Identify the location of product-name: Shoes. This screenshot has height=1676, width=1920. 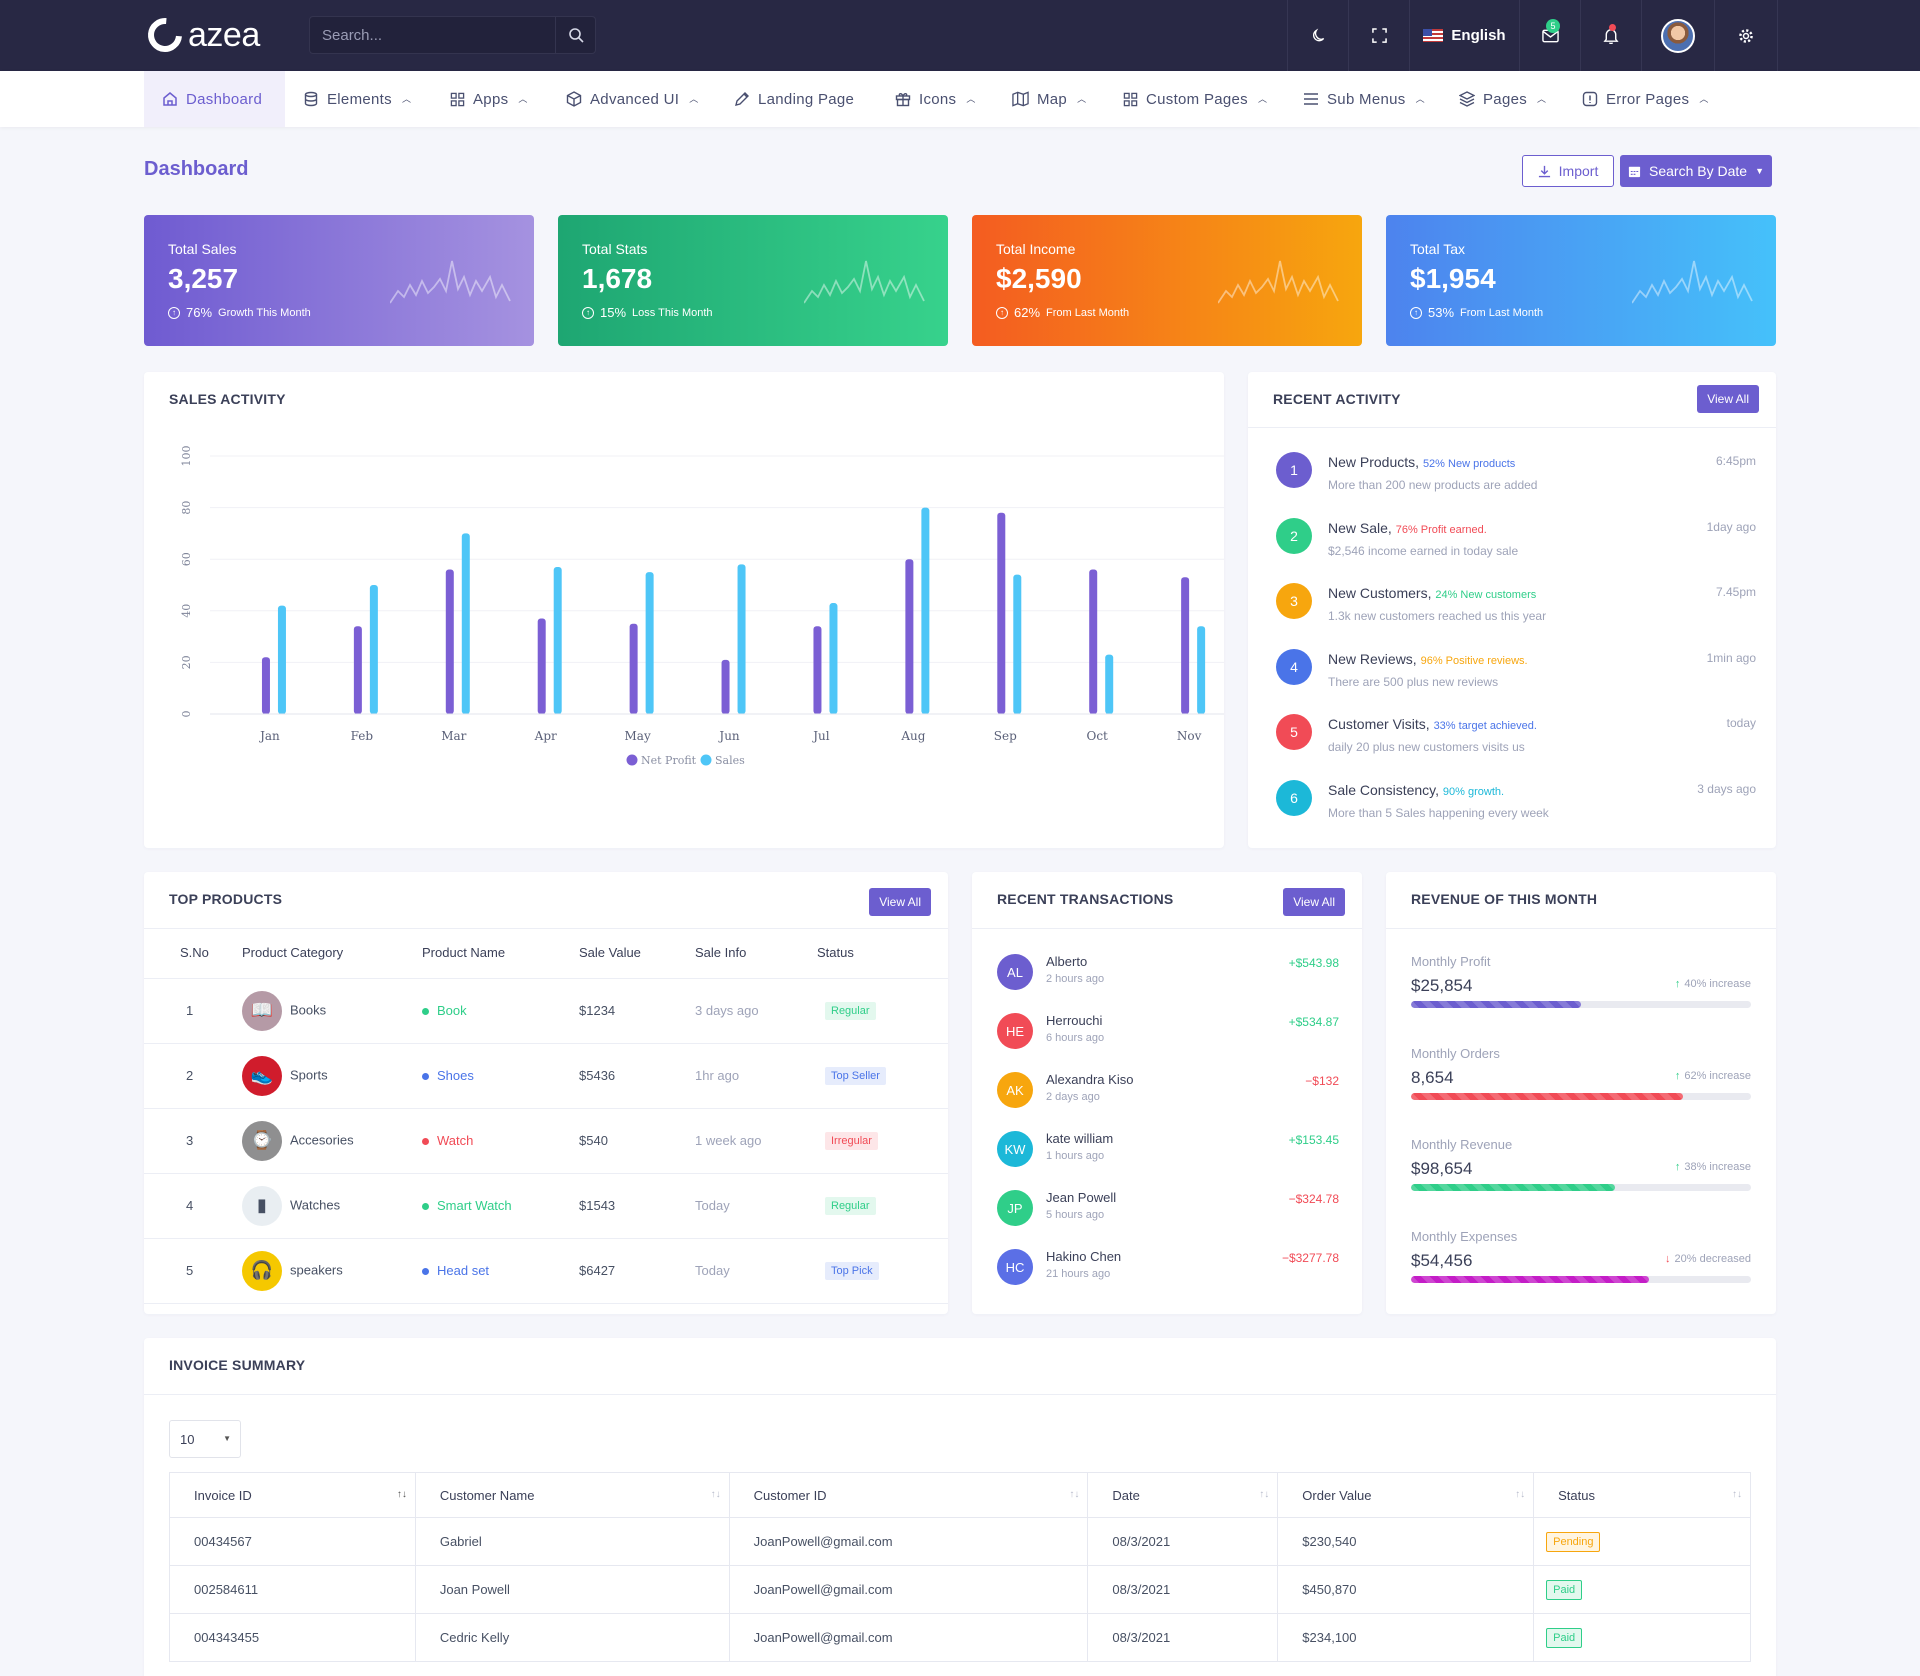
(455, 1075).